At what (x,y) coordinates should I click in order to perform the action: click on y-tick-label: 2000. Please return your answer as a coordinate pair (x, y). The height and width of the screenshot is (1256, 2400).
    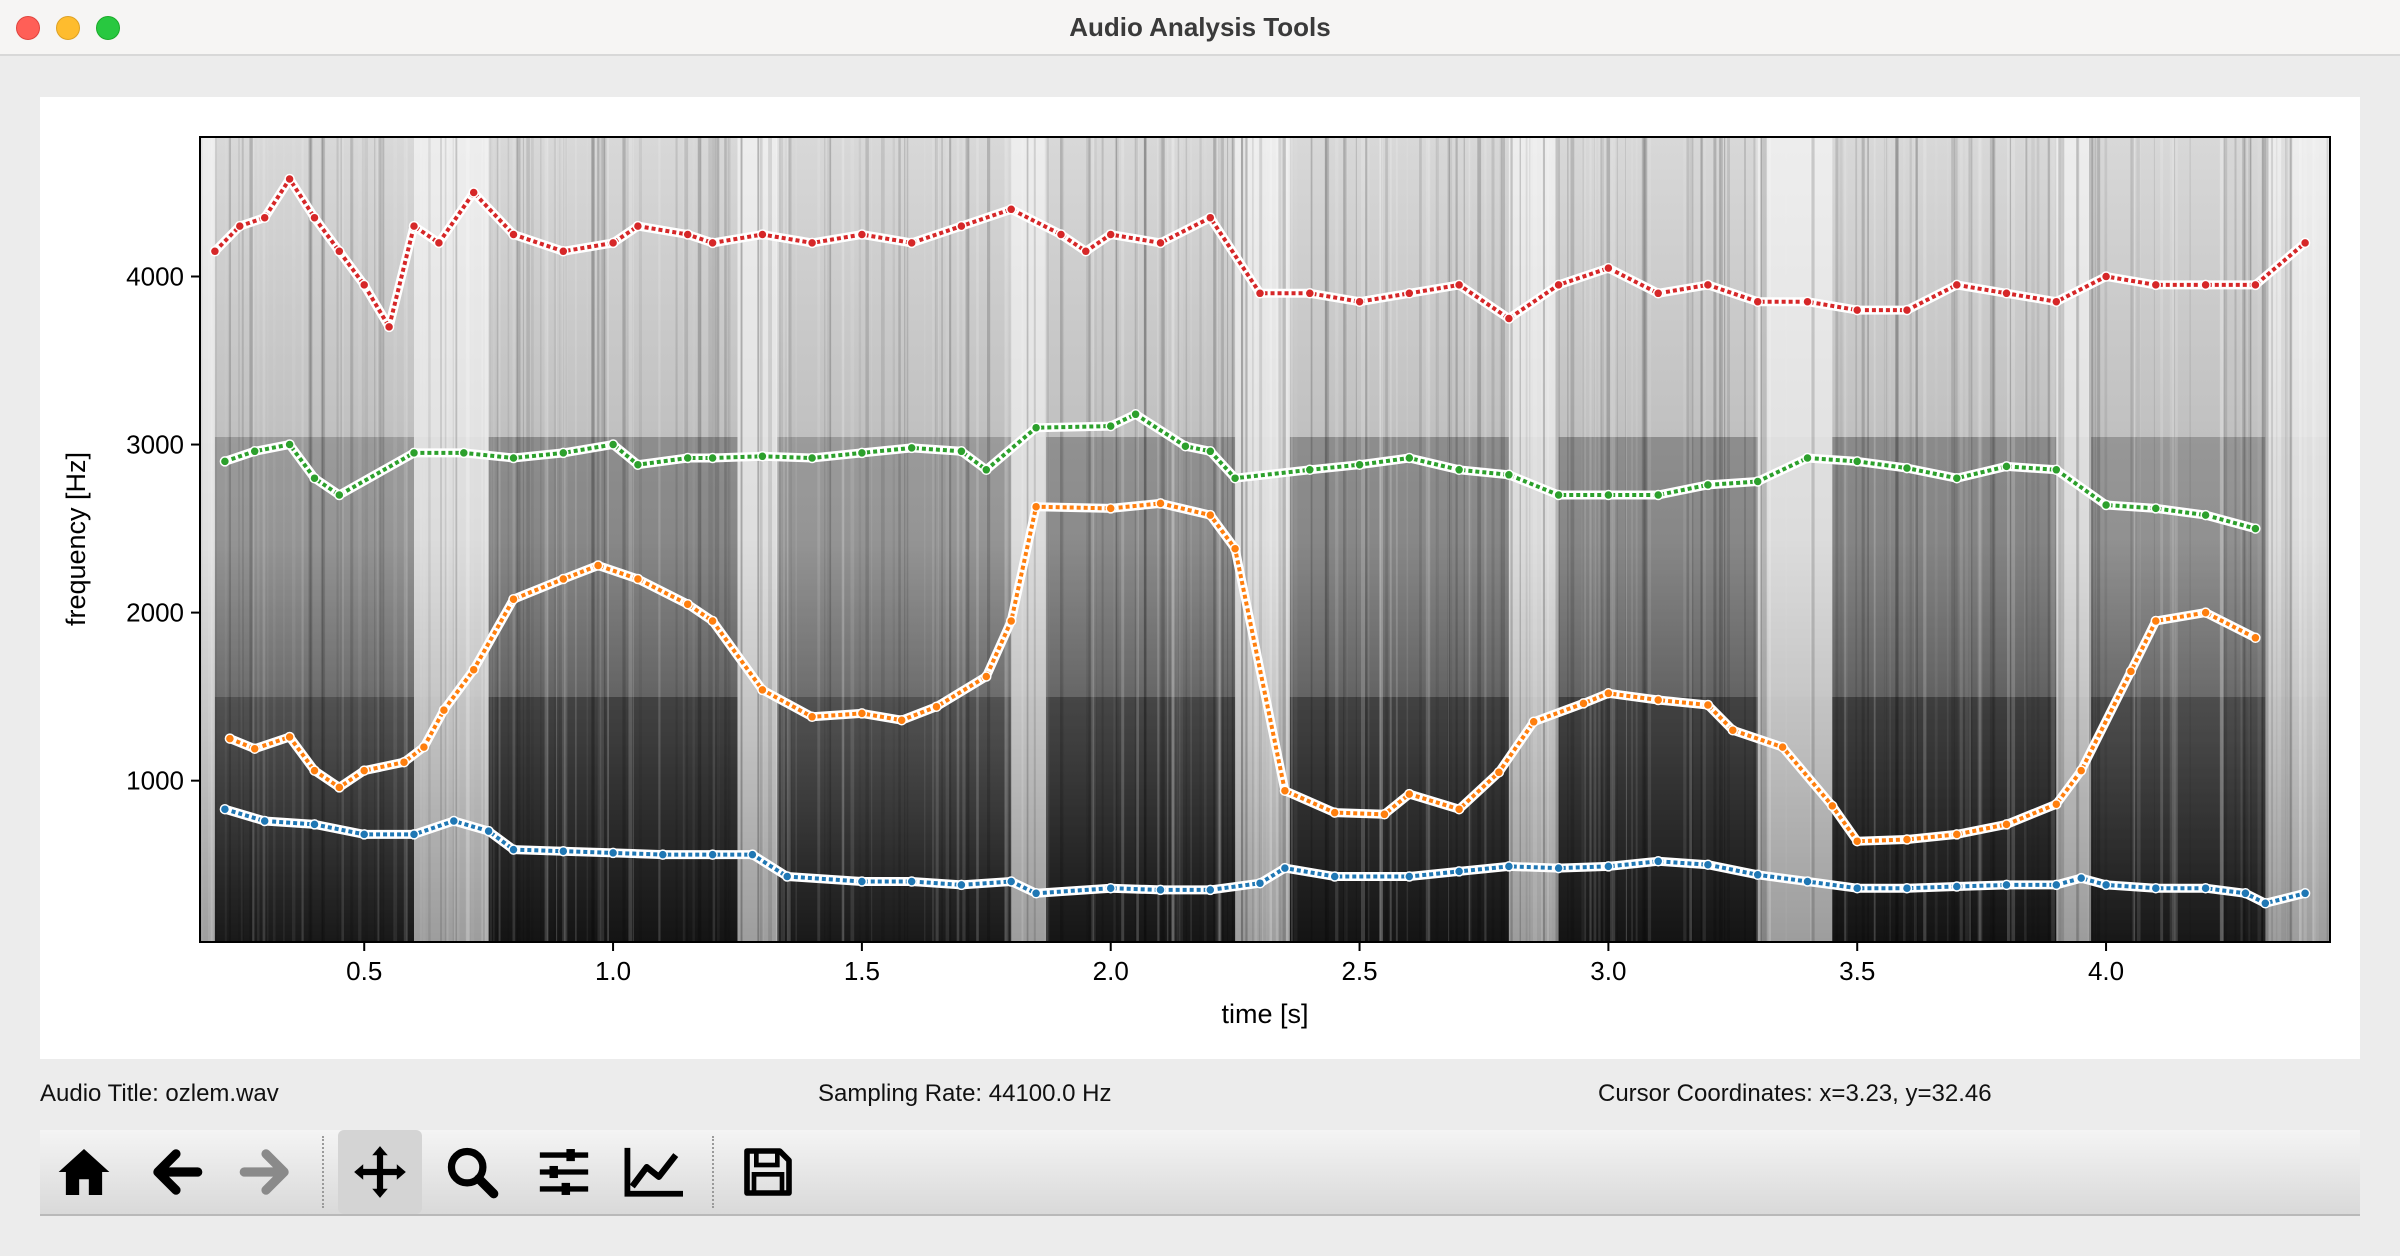
    Looking at the image, I should click on (155, 613).